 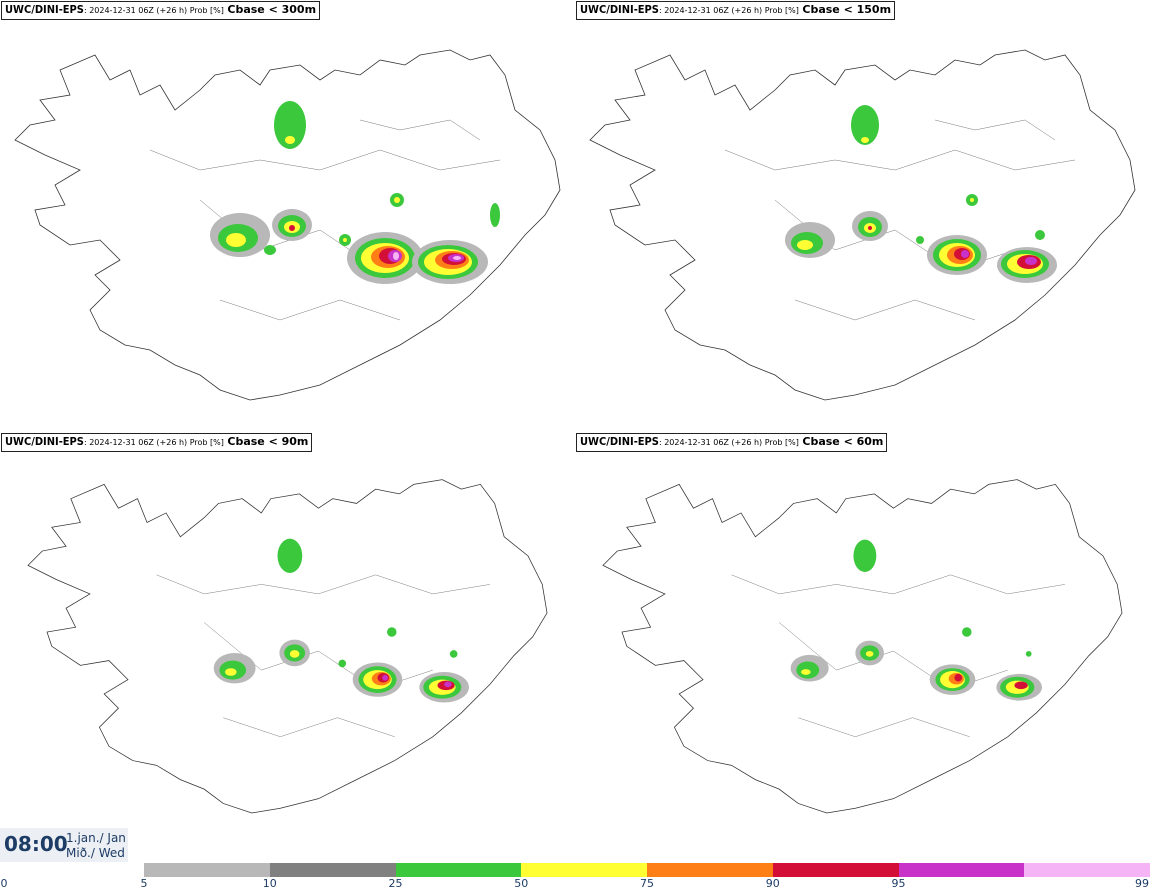 What do you see at coordinates (521, 883) in the screenshot?
I see `colorbar-tick-label: 50` at bounding box center [521, 883].